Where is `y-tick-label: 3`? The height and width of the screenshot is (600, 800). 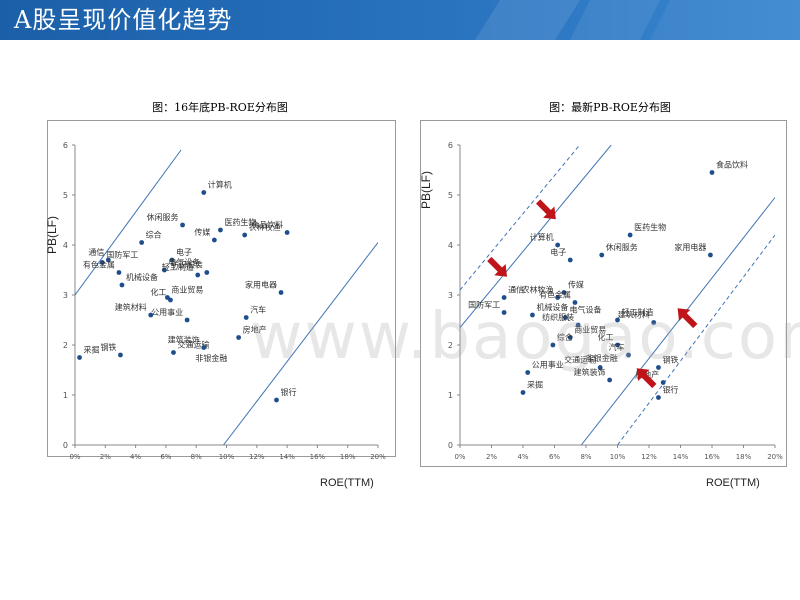
y-tick-label: 3 is located at coordinates (450, 295).